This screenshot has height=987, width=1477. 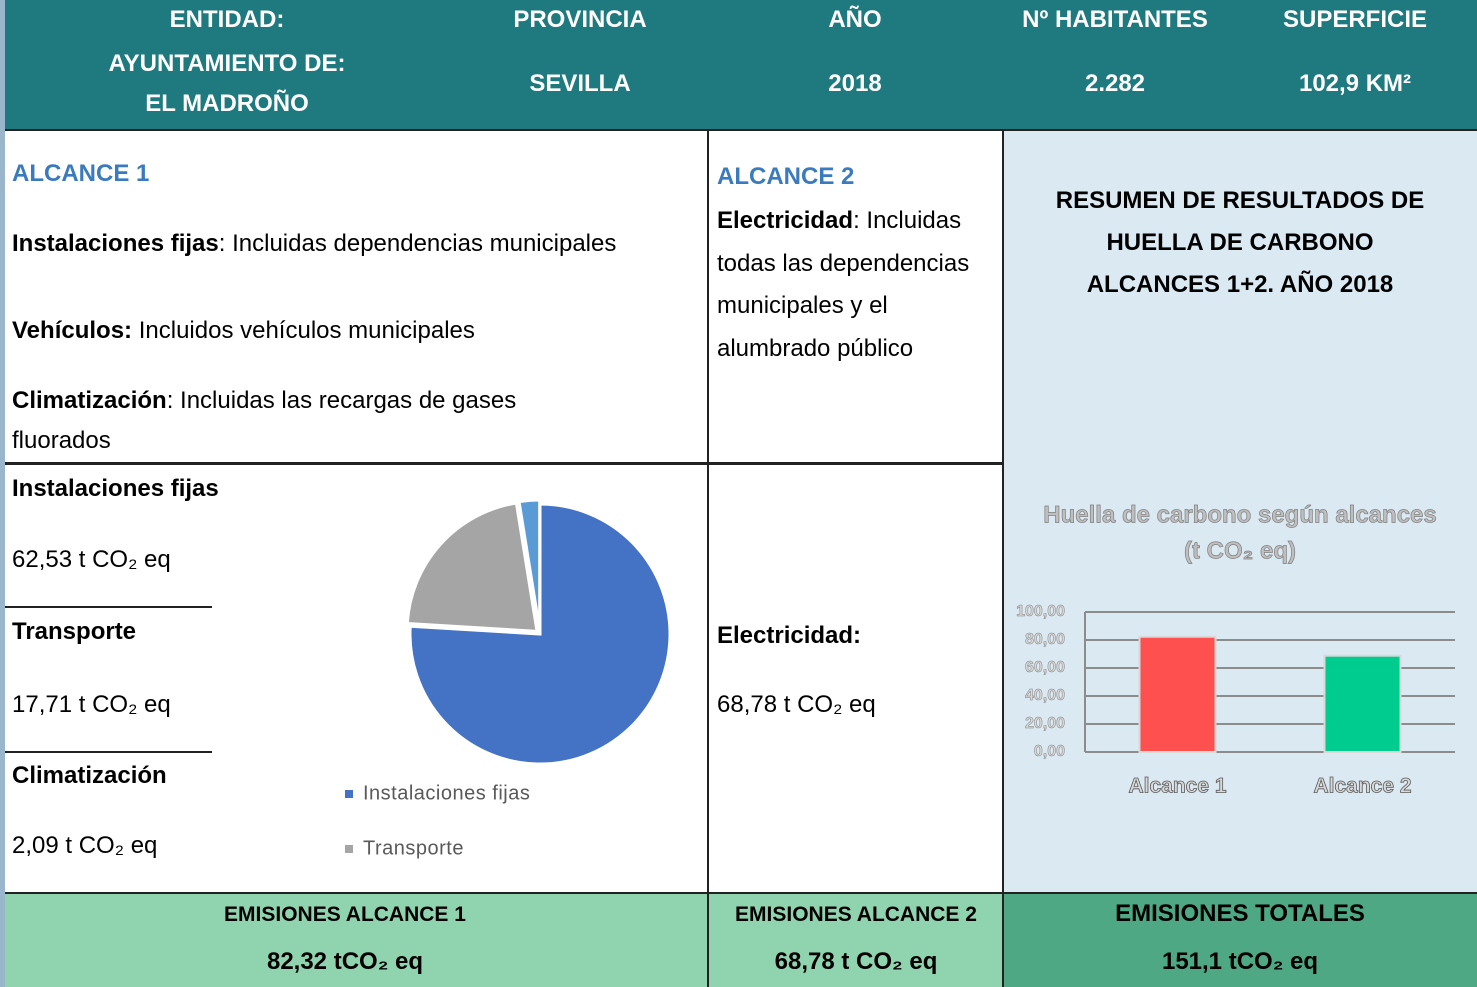 I want to click on legend-label: Transporte, so click(x=413, y=848).